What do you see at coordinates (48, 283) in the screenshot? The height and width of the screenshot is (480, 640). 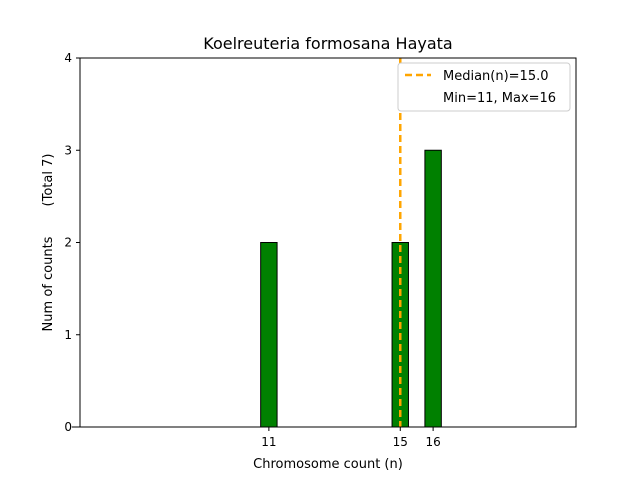 I see `y-axis-label: Num of counts` at bounding box center [48, 283].